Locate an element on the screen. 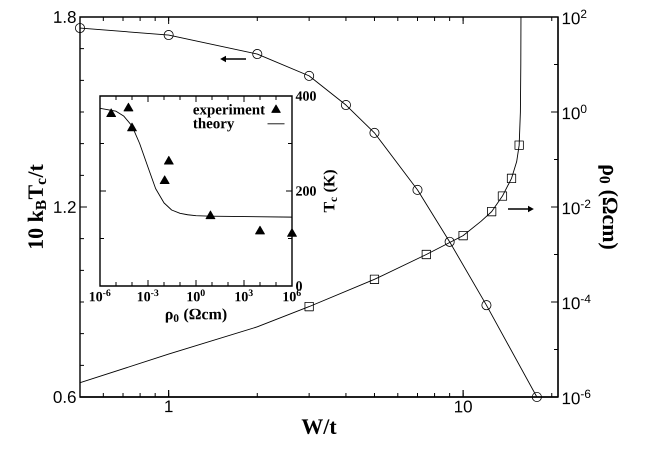 This screenshot has width=646, height=462. x-tick-label: 1 is located at coordinates (169, 406).